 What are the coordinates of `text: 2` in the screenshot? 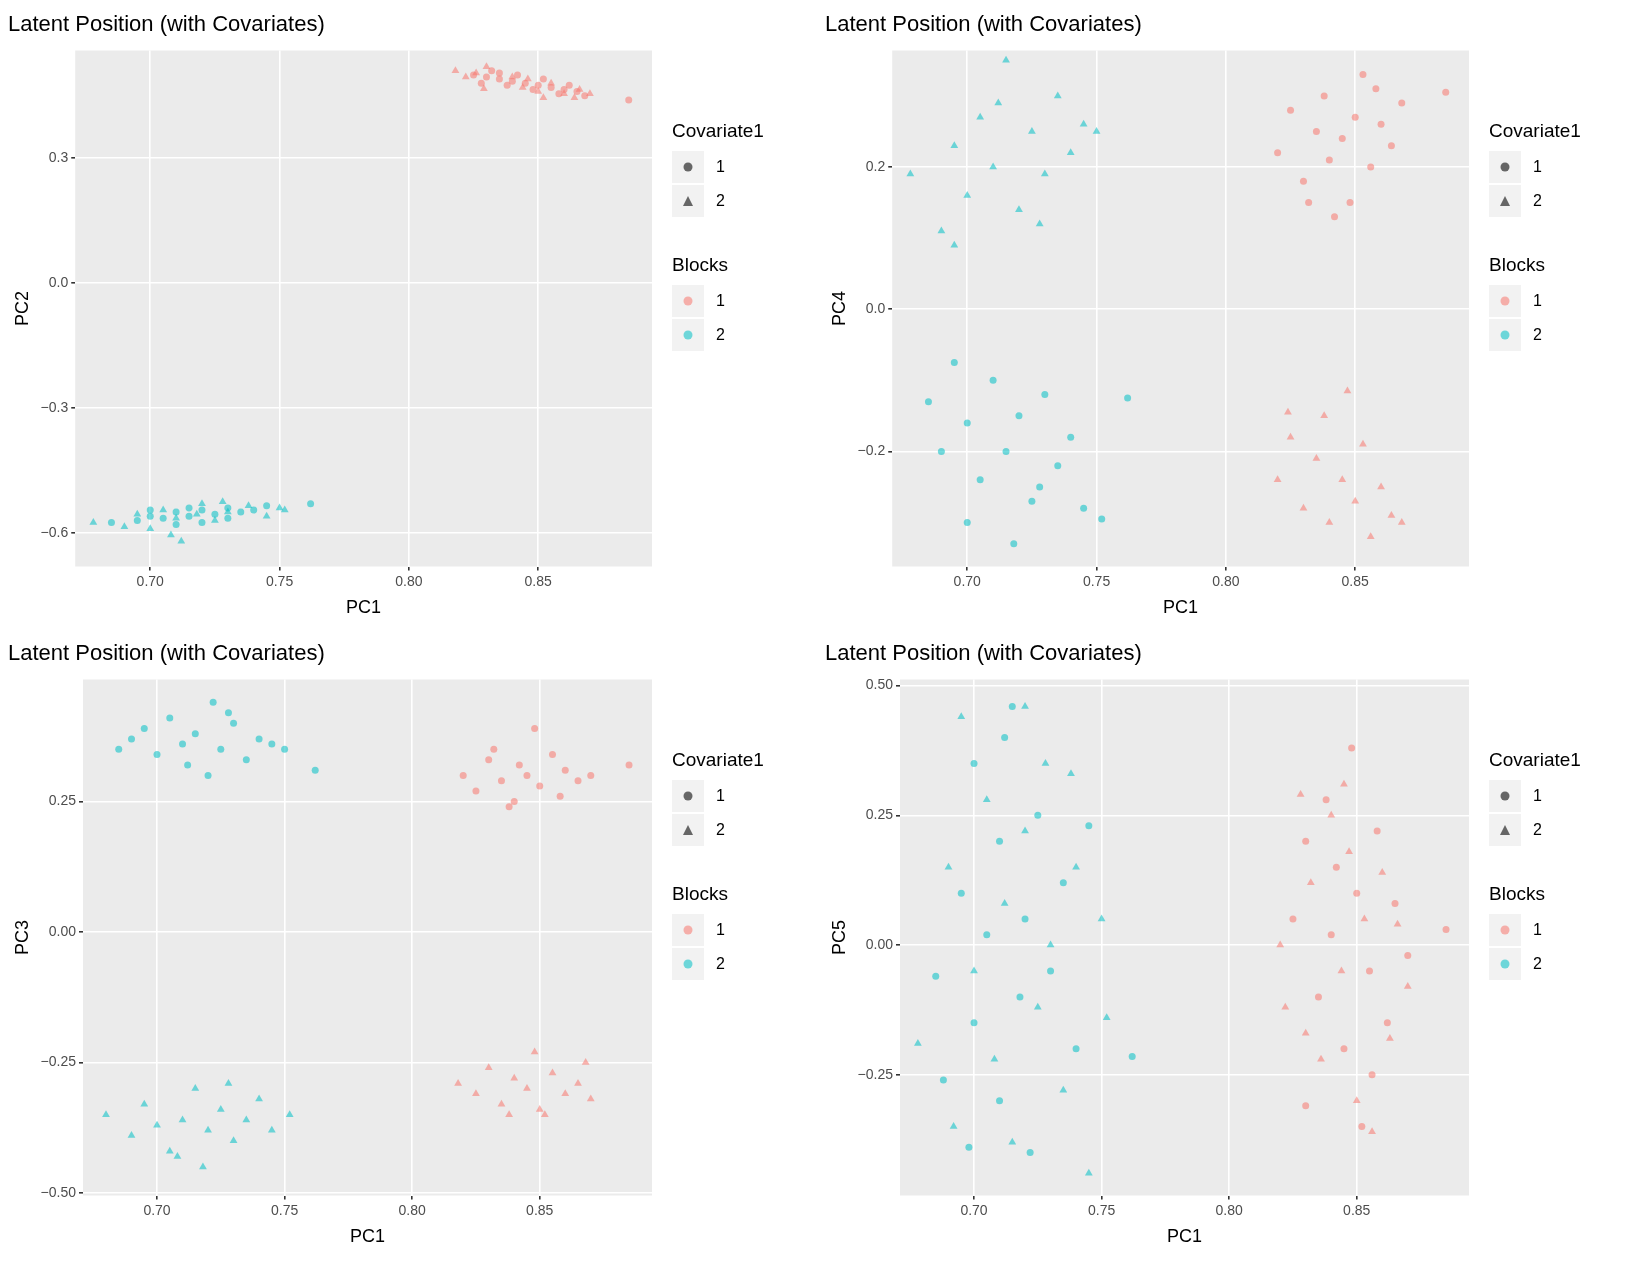 It's located at (720, 830).